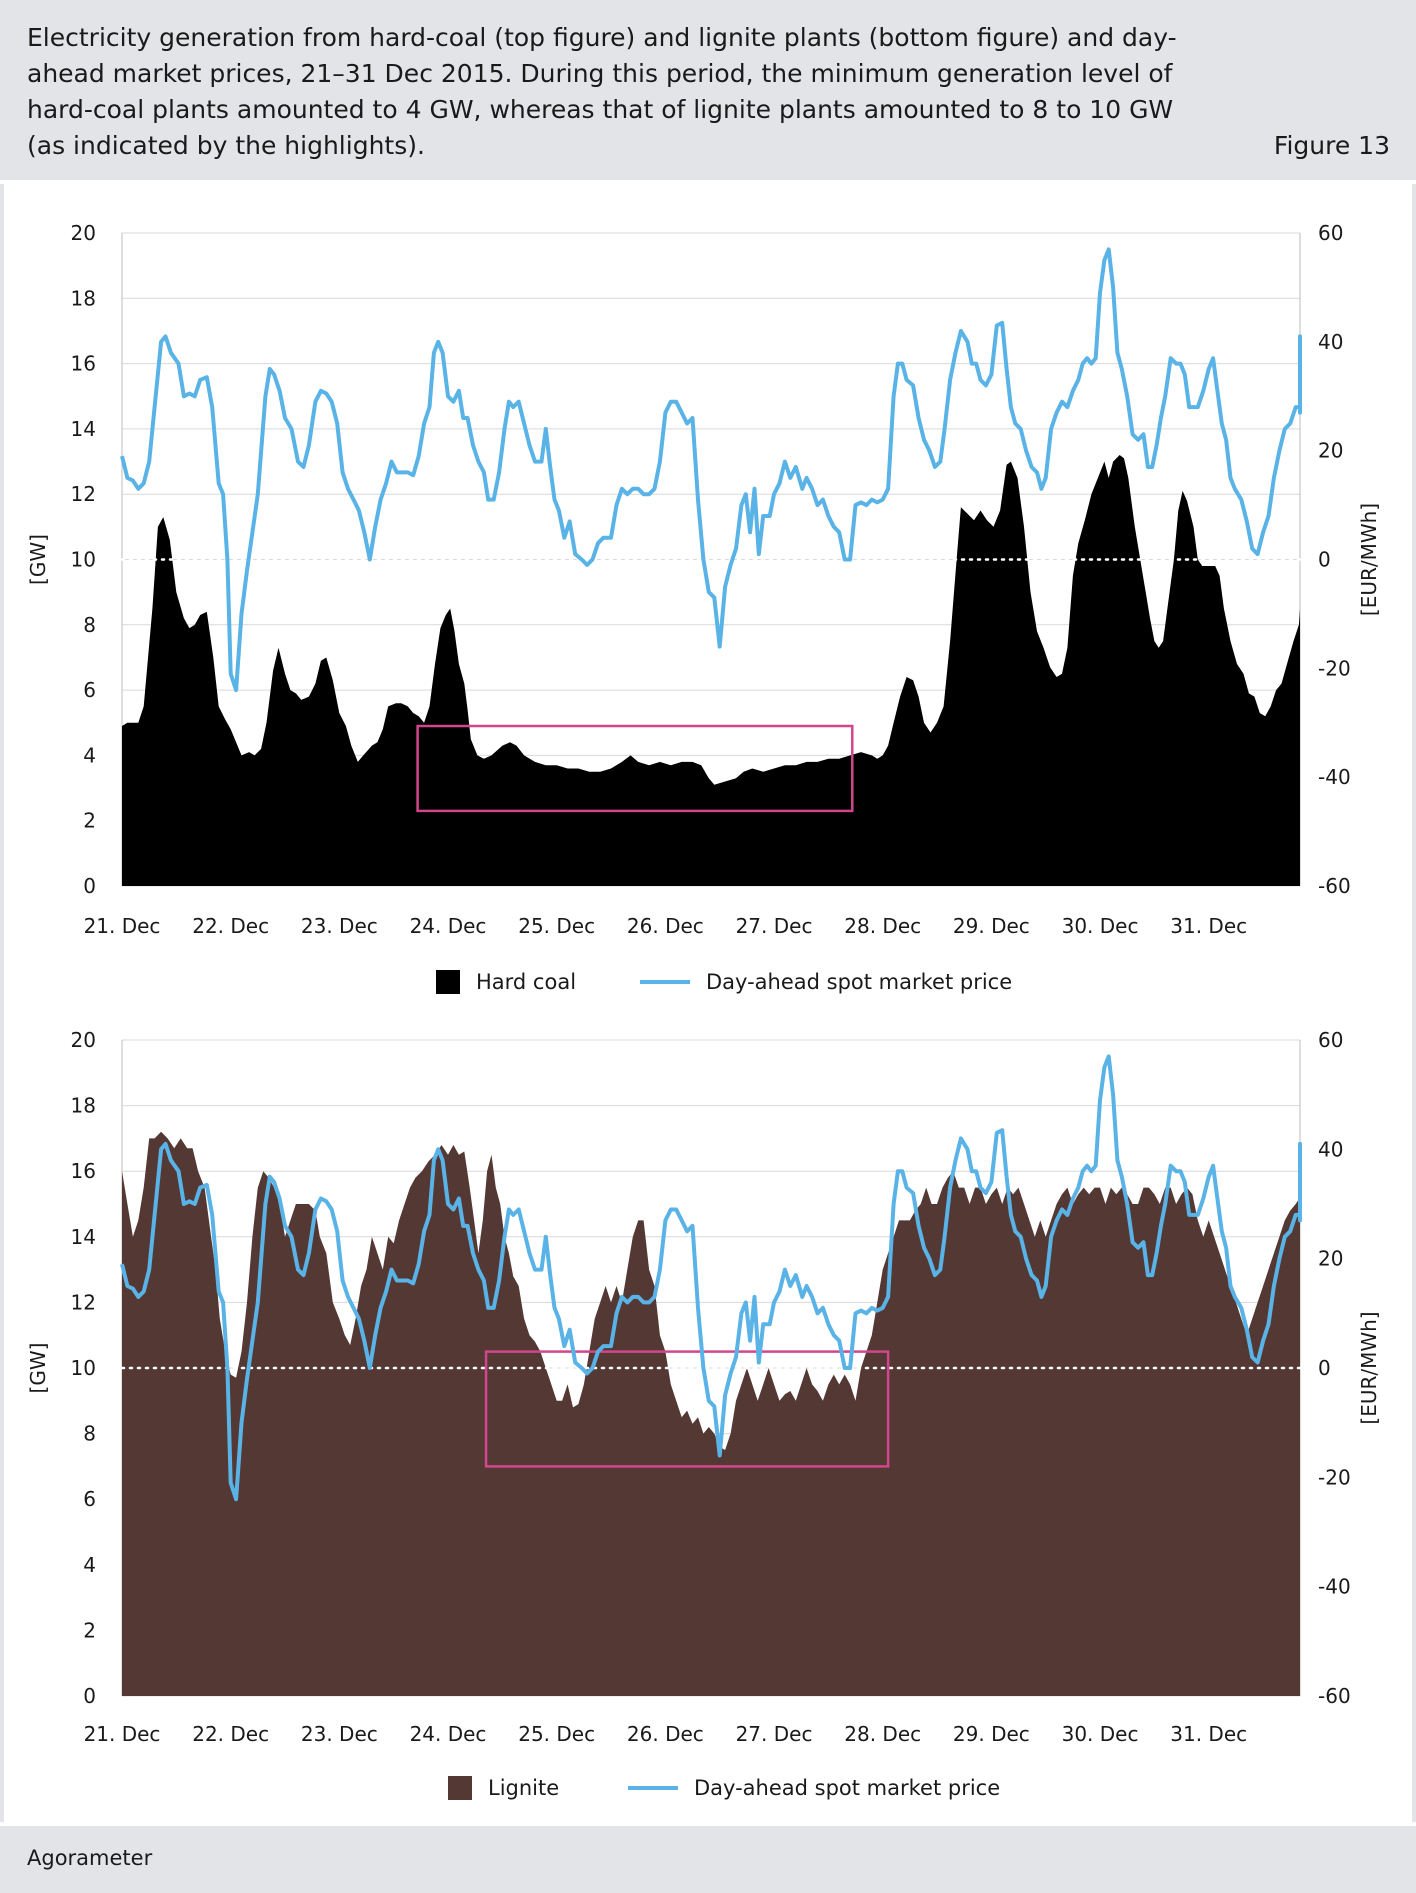 The image size is (1416, 1893). Describe the element at coordinates (90, 1858) in the screenshot. I see `source-label: Agorameter` at that location.